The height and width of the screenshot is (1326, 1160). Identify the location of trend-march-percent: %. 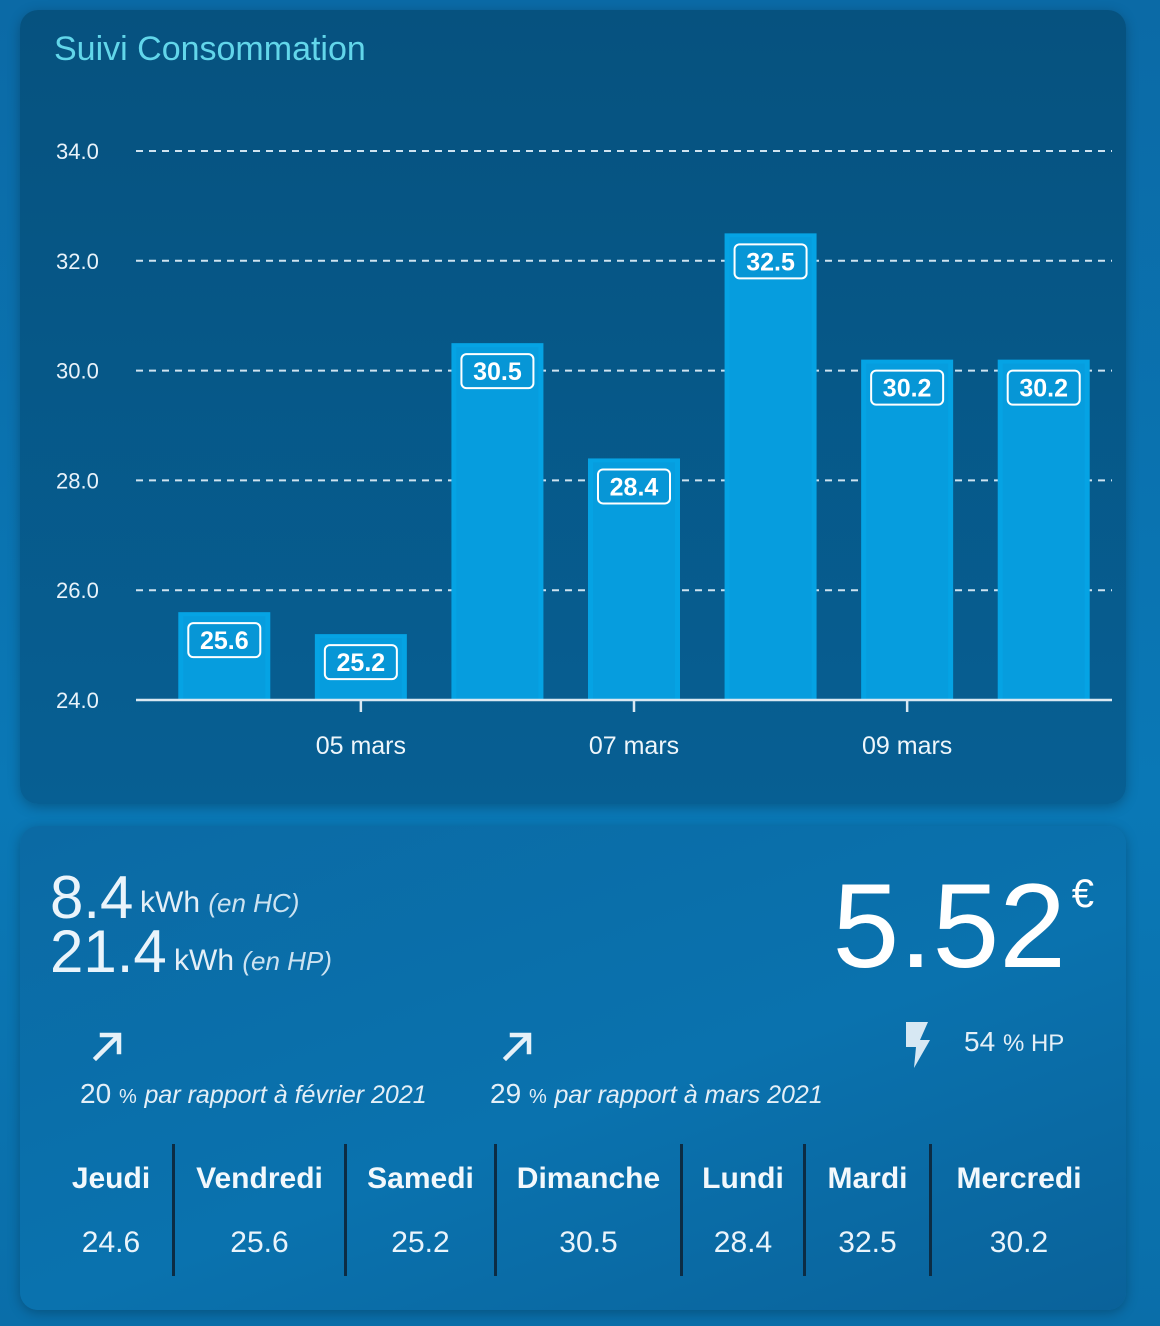
(537, 1097).